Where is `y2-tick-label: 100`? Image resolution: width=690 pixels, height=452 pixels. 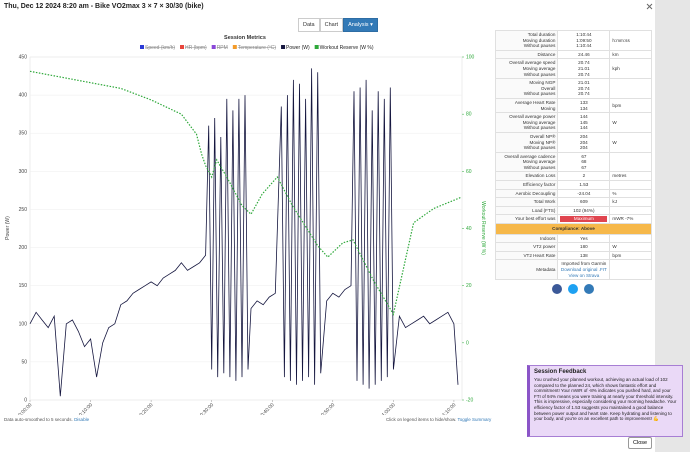
y2-tick-label: 100 is located at coordinates (470, 58).